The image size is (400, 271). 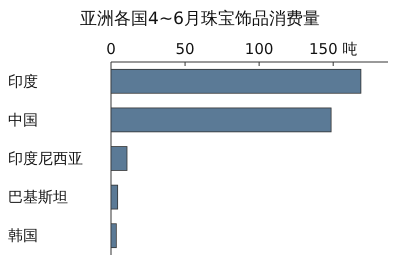 What do you see at coordinates (23, 81) in the screenshot?
I see `y-tick-label: 印度` at bounding box center [23, 81].